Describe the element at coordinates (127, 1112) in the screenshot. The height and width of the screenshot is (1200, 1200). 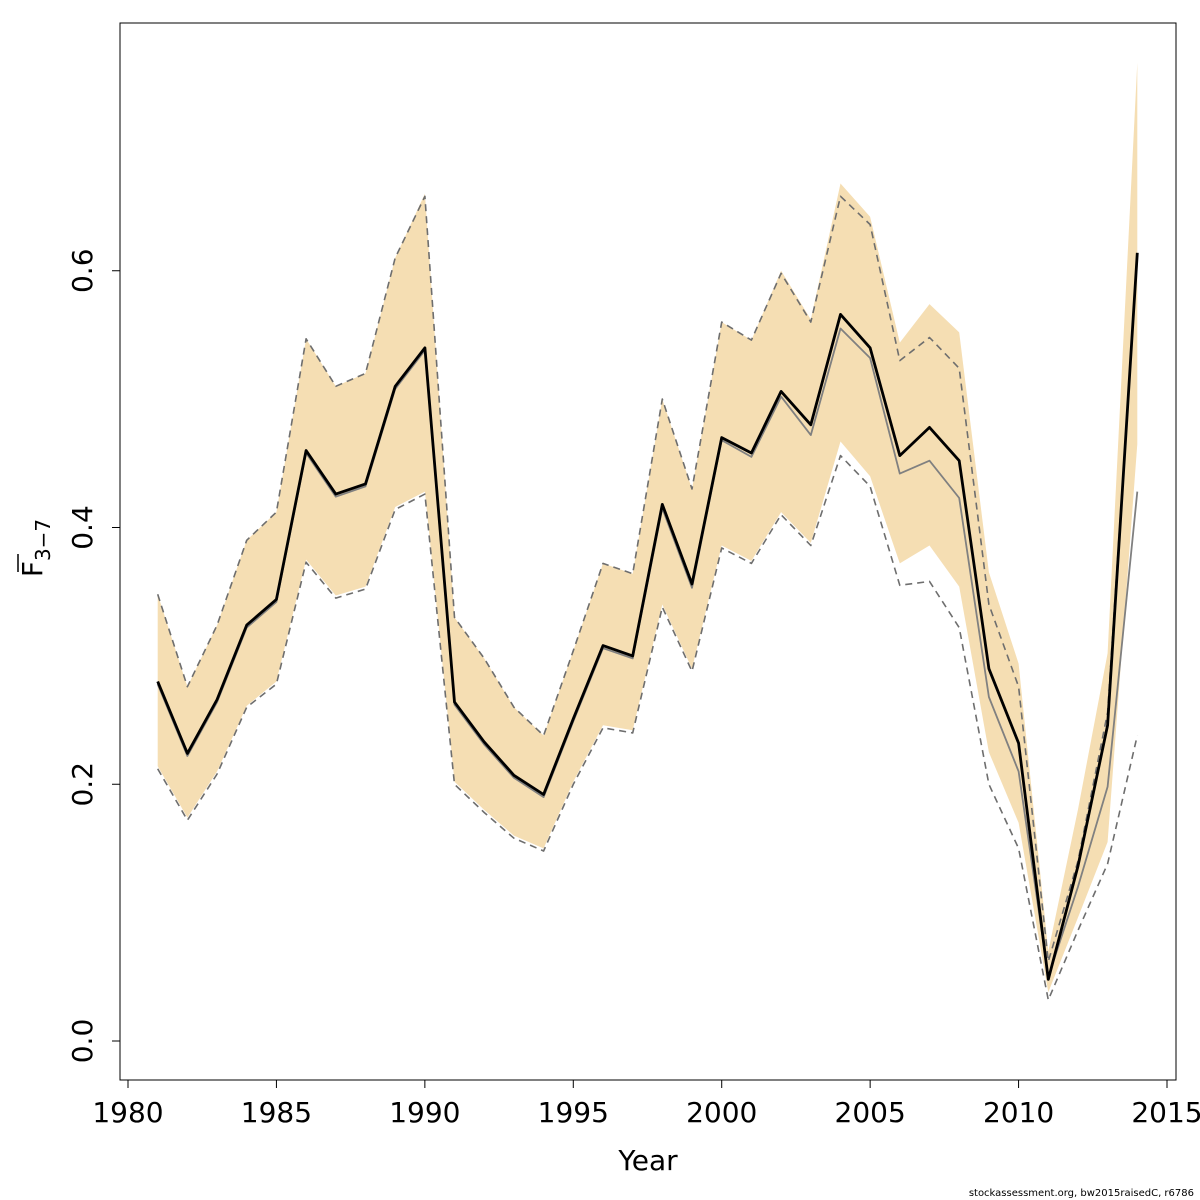
I see `x-tick-label: 1980` at that location.